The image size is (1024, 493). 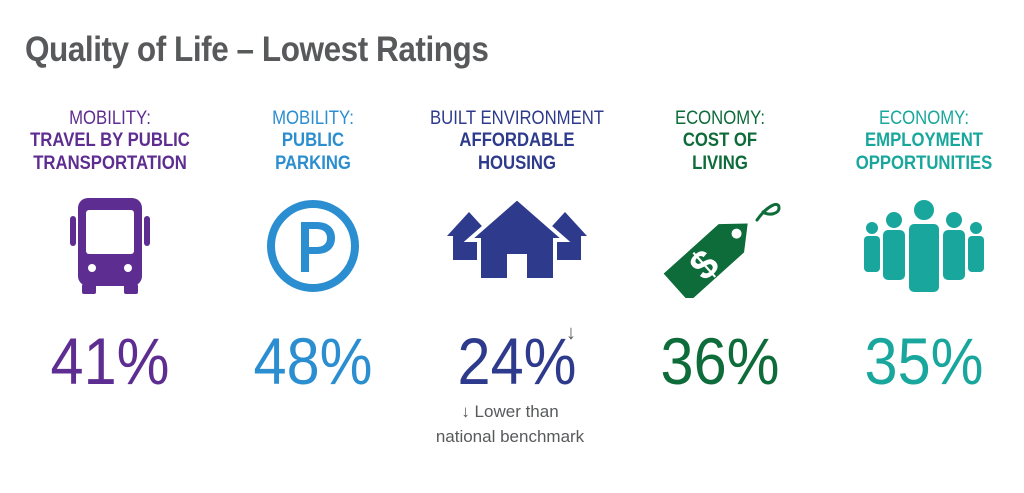 I want to click on rating-item-cost-of-living: ECONOMY: COST OF LIVING $ 36%, so click(x=720, y=288).